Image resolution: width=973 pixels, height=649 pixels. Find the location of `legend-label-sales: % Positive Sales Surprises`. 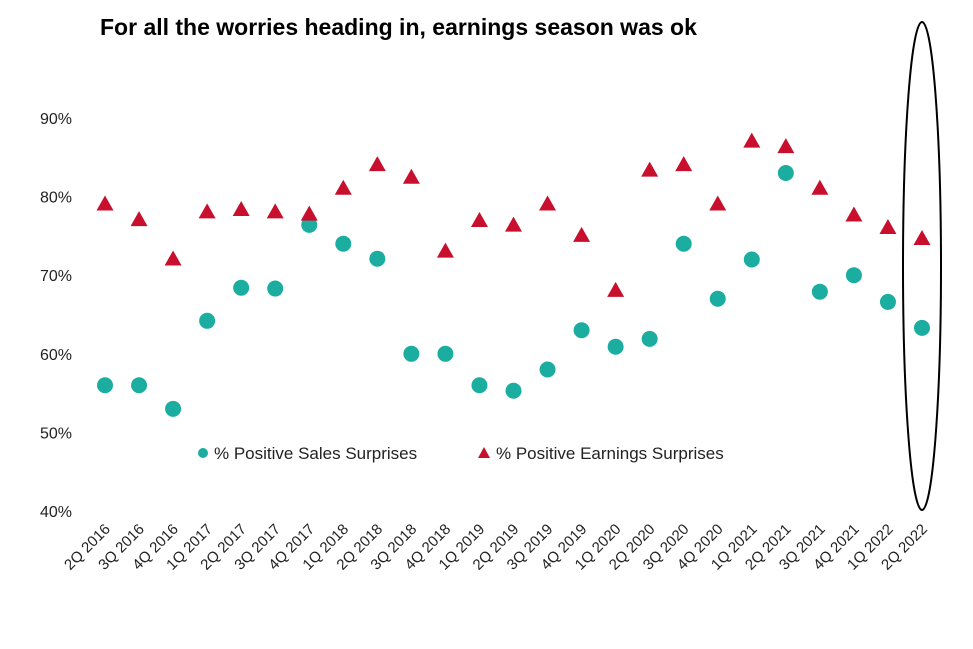

legend-label-sales: % Positive Sales Surprises is located at coordinates (315, 453).